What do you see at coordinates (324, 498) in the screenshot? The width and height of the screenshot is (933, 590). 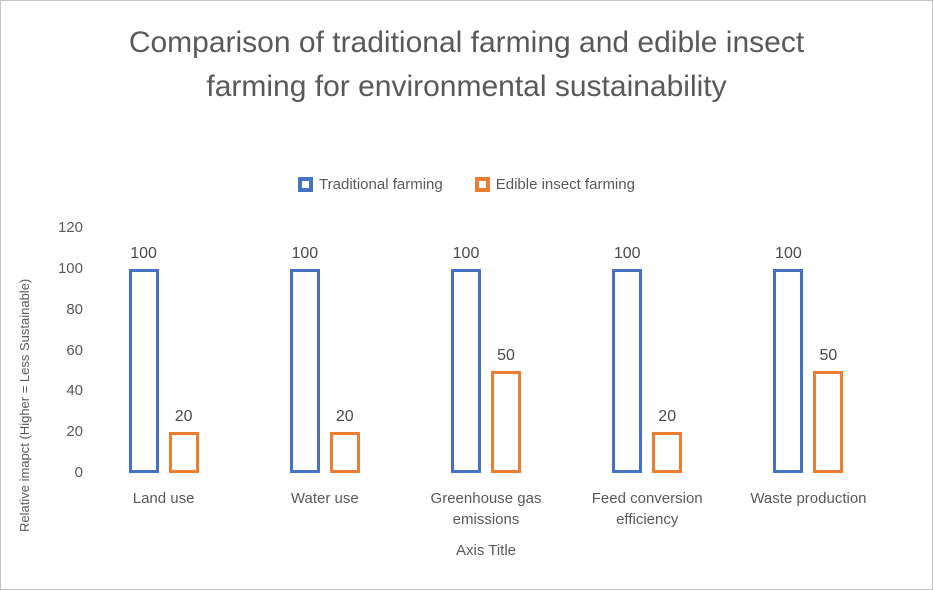 I see `category-label: Water use` at bounding box center [324, 498].